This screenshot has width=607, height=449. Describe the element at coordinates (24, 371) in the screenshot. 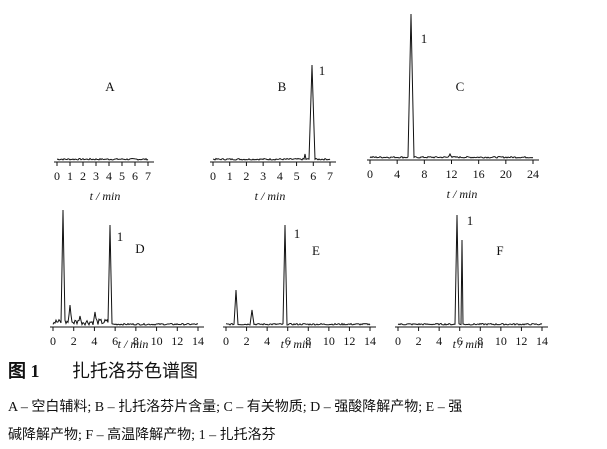

I see `figure-number: 图 1` at that location.